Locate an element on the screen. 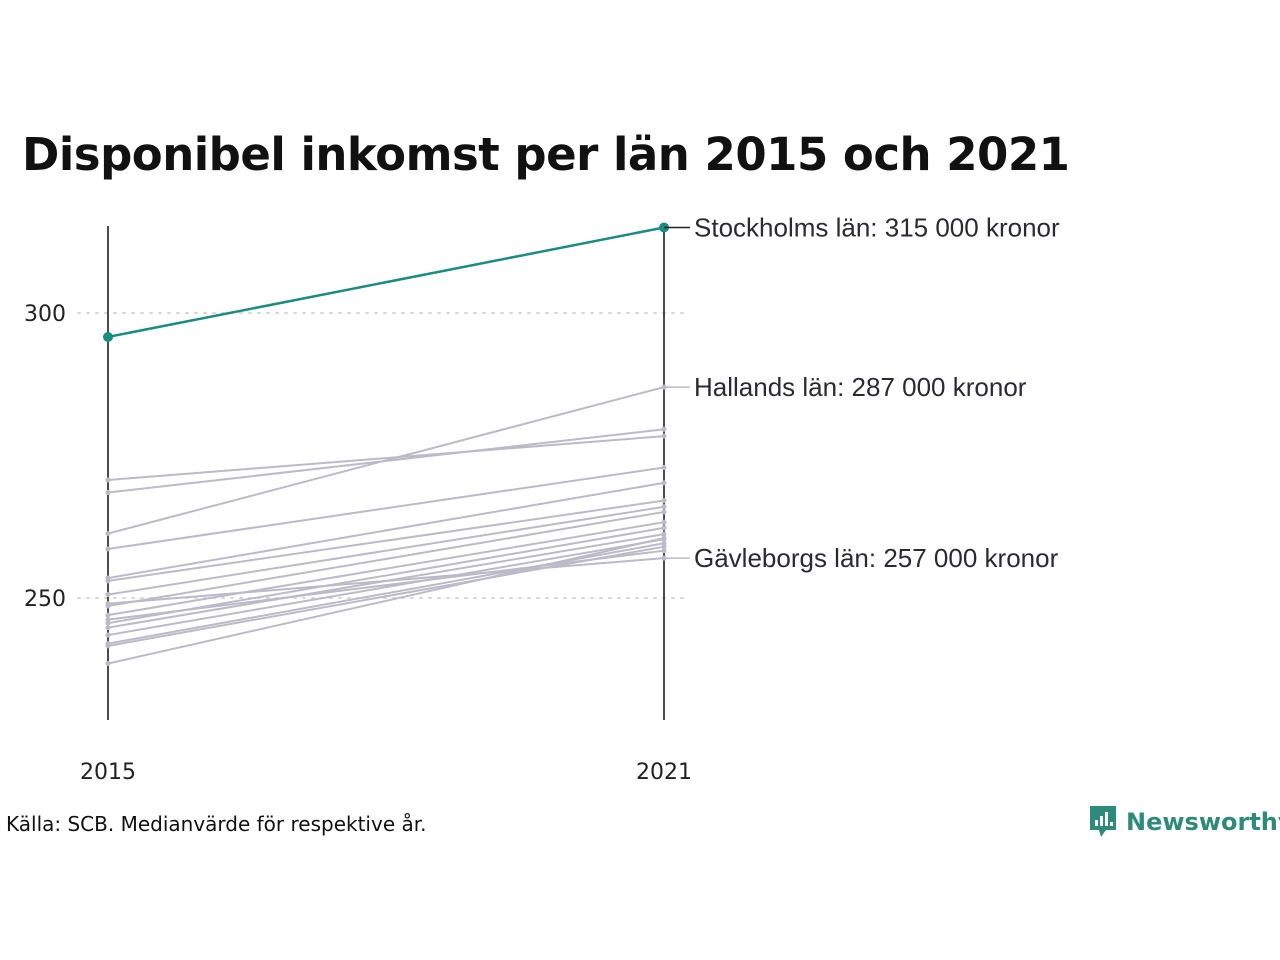  series-label-stockholms-län: Stockholms län: 315 000 kronor is located at coordinates (877, 228).